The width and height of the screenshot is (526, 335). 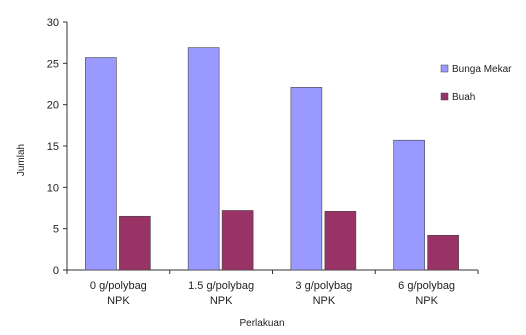 What do you see at coordinates (53, 23) in the screenshot?
I see `y-tick-label: 30` at bounding box center [53, 23].